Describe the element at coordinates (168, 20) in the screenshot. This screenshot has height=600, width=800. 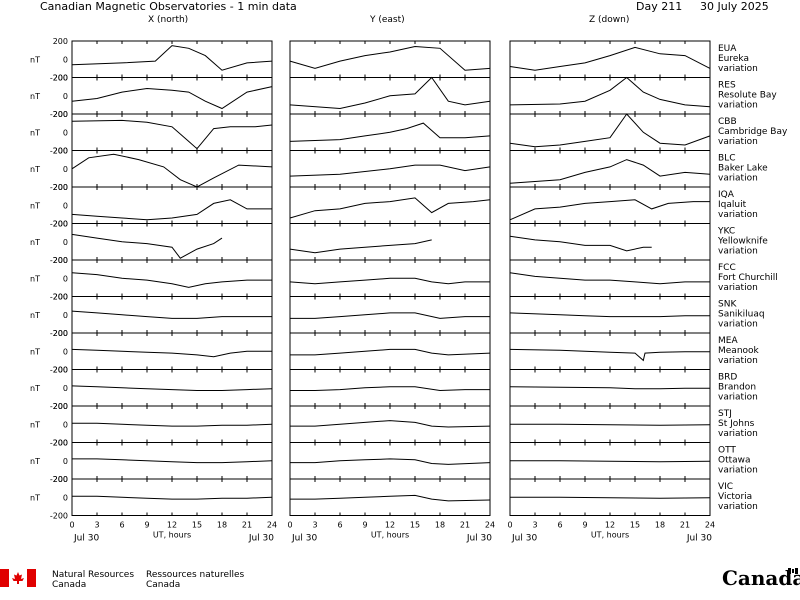
I see `column-title-x: X (north)` at that location.